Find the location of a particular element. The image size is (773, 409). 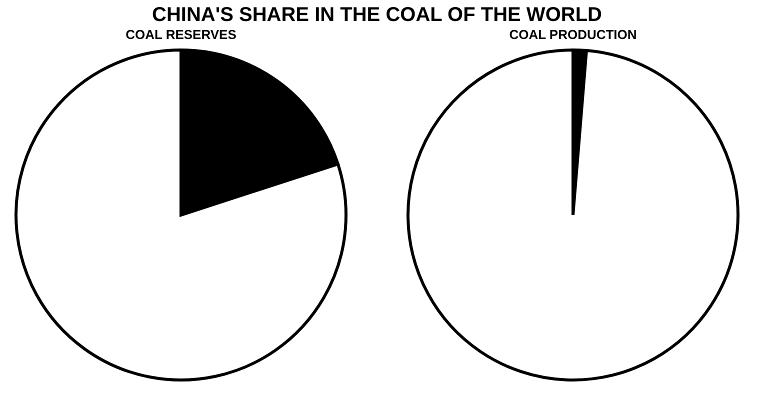

chart-title: COAL PRODUCTION is located at coordinates (573, 34).